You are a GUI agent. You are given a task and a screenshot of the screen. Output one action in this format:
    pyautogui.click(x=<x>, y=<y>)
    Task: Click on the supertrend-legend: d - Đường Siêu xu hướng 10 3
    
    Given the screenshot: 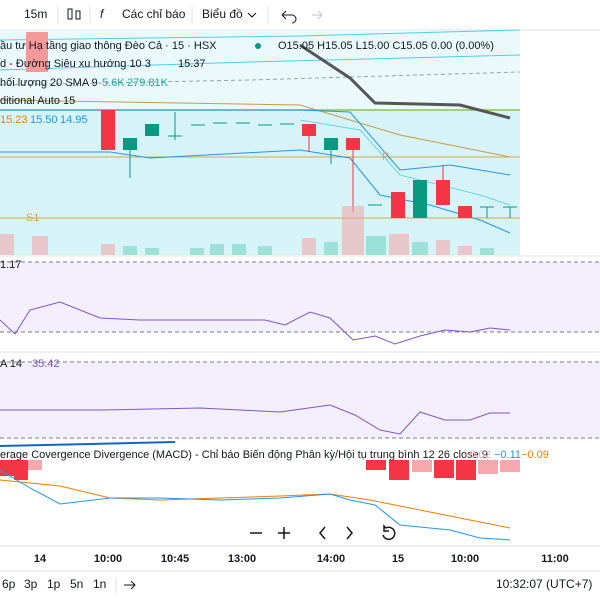 What is the action you would take?
    pyautogui.click(x=75, y=64)
    